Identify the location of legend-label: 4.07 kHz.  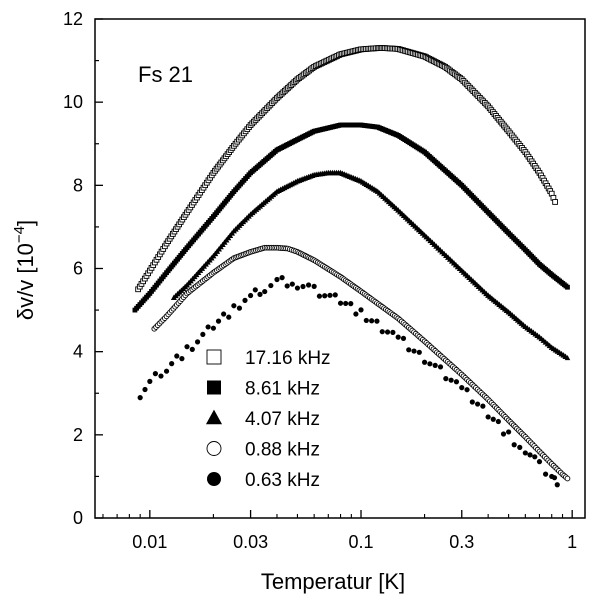
(282, 419).